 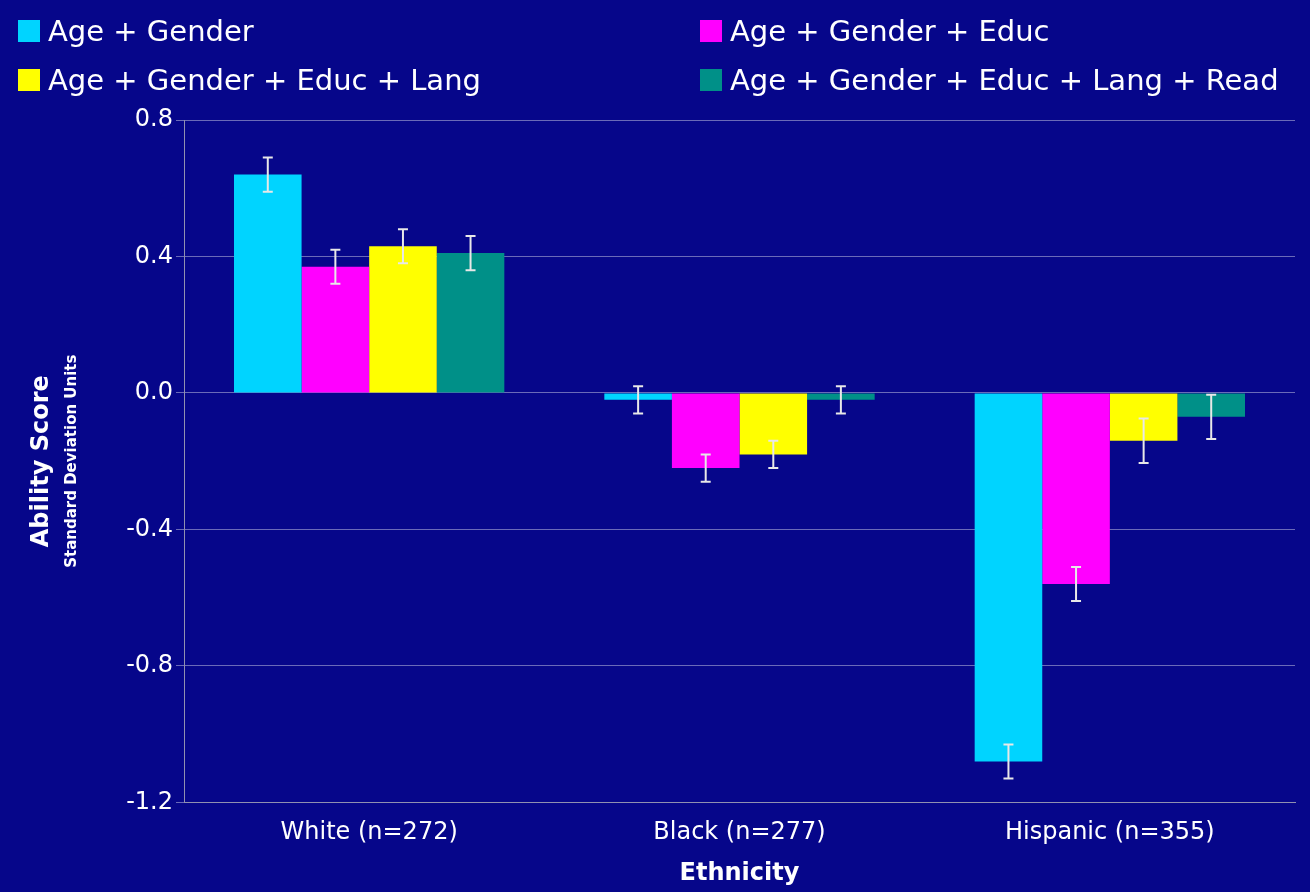 What do you see at coordinates (739, 871) in the screenshot?
I see `x-axis-title: Ethnicity` at bounding box center [739, 871].